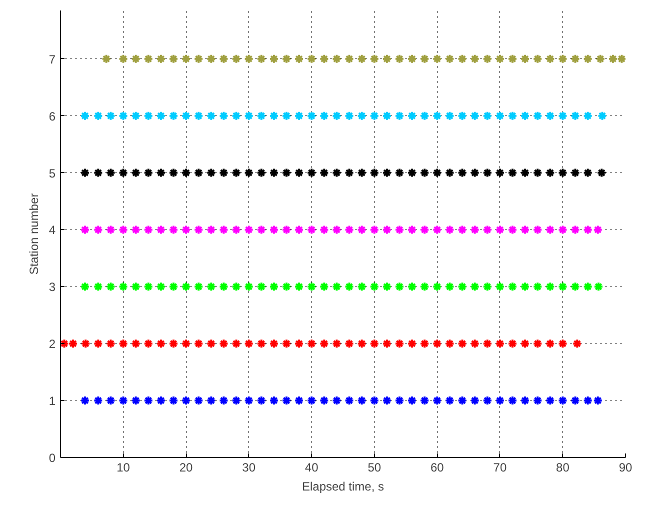  Describe the element at coordinates (33, 234) in the screenshot. I see `y-axis-title: Station number` at that location.